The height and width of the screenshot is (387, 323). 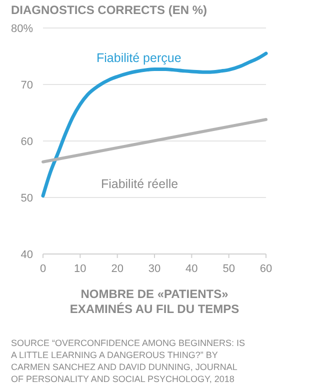 I want to click on x-tick-label: 0, so click(x=43, y=269).